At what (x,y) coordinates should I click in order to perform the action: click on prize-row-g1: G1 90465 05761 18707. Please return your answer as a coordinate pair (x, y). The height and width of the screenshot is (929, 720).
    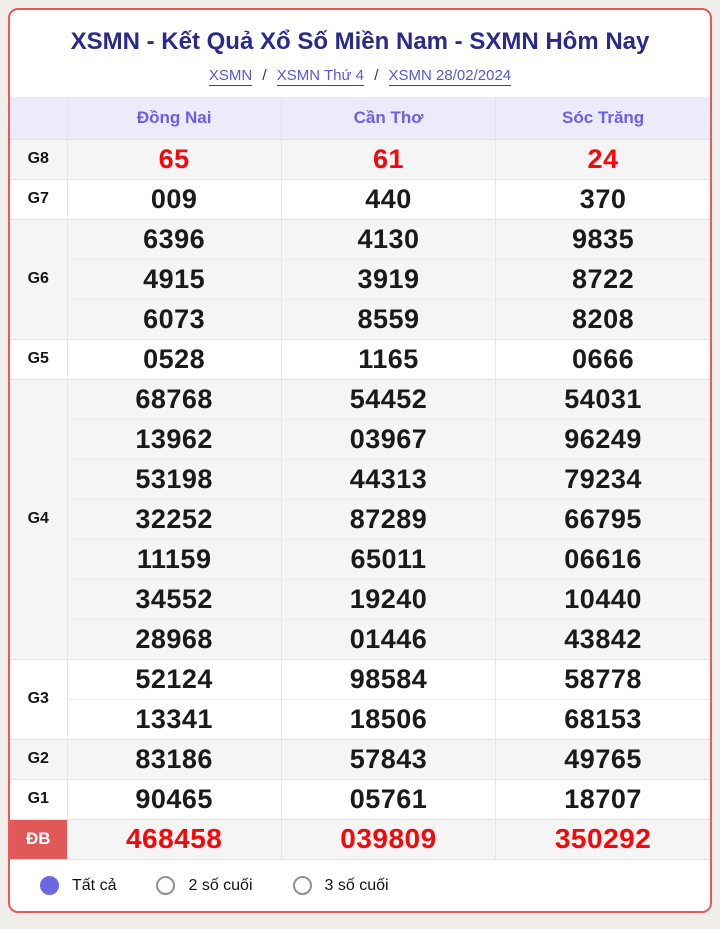
    Looking at the image, I should click on (360, 798).